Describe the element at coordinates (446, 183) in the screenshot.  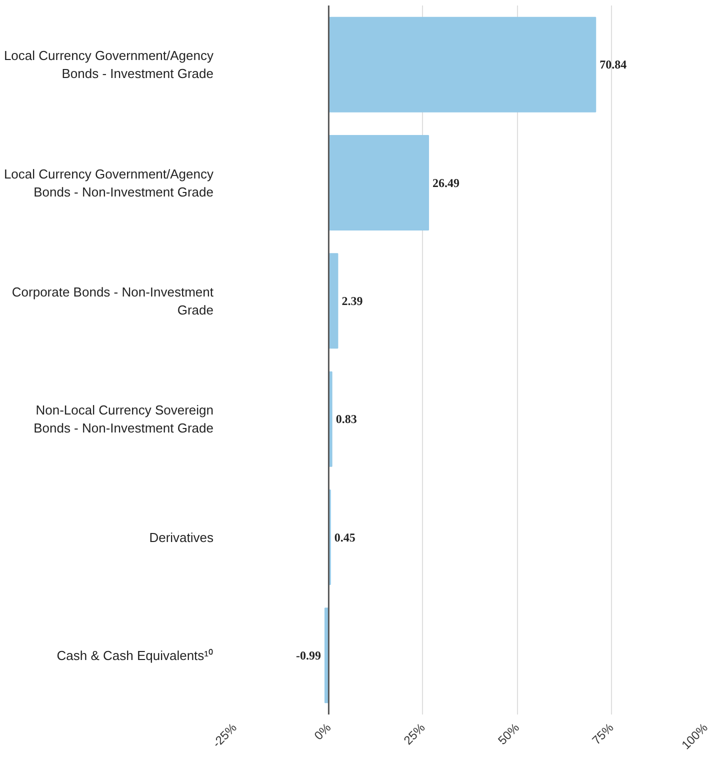
I see `data-label: 26.49` at that location.